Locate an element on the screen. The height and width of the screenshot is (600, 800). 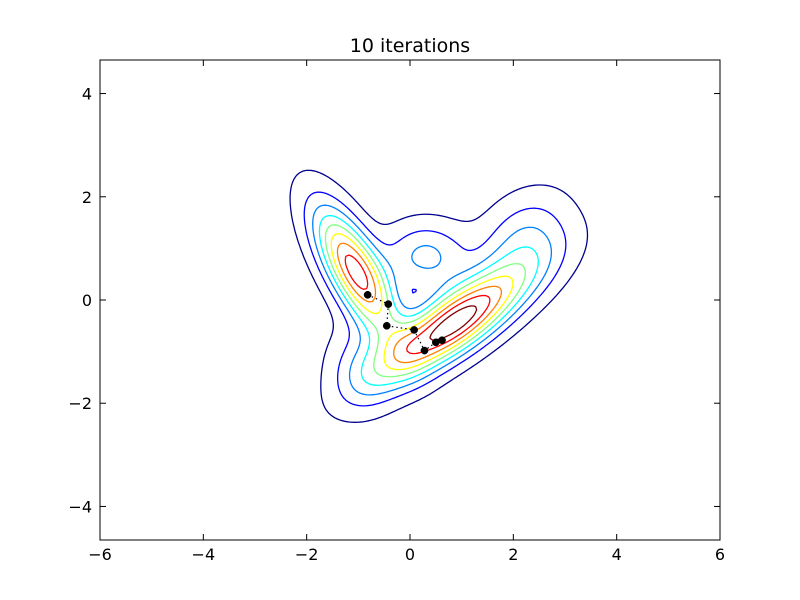
x-tick-label: −6 is located at coordinates (100, 554).